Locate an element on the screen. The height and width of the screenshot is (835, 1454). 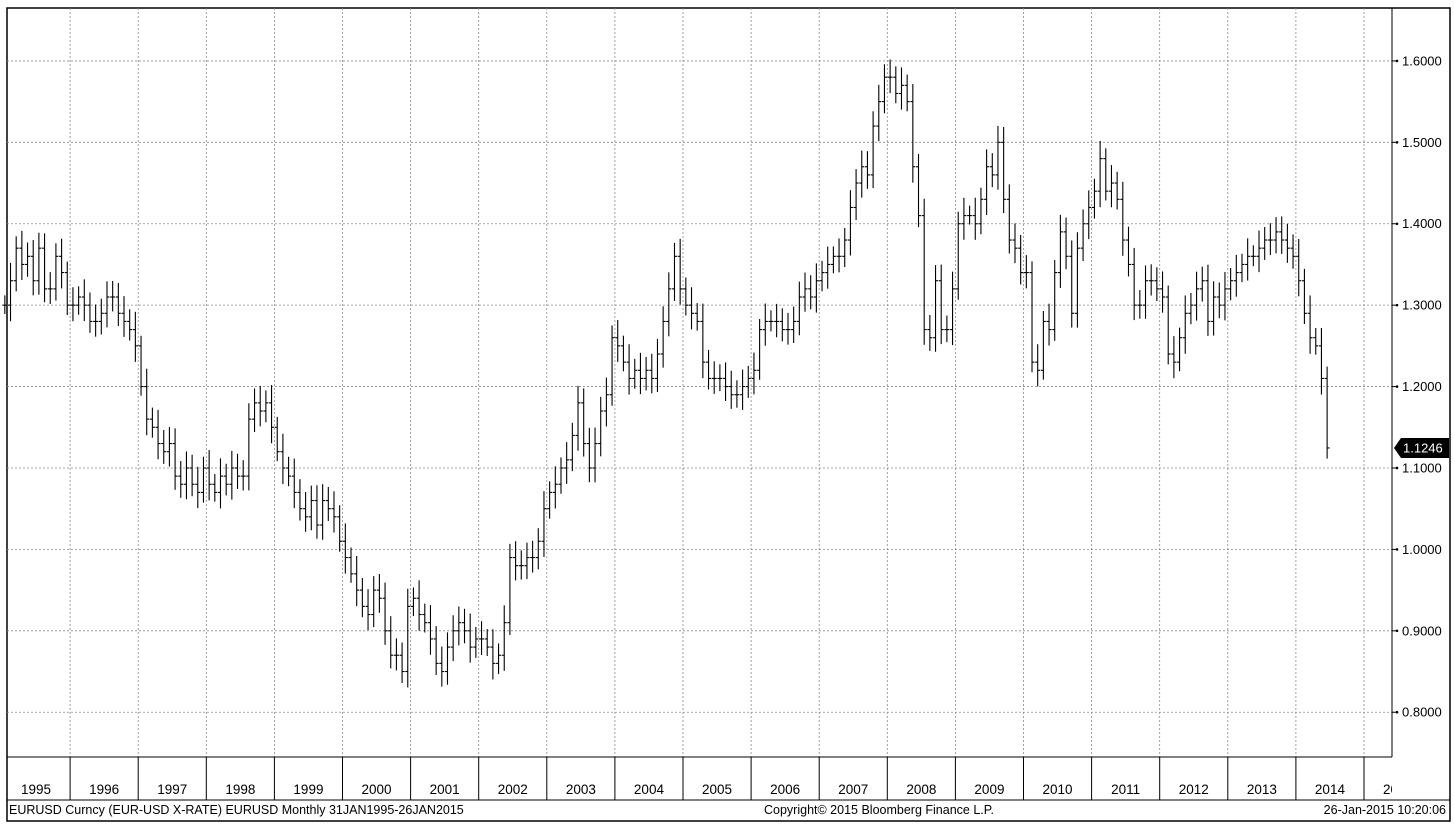
x-tick-label: 2015 is located at coordinates (1398, 789).